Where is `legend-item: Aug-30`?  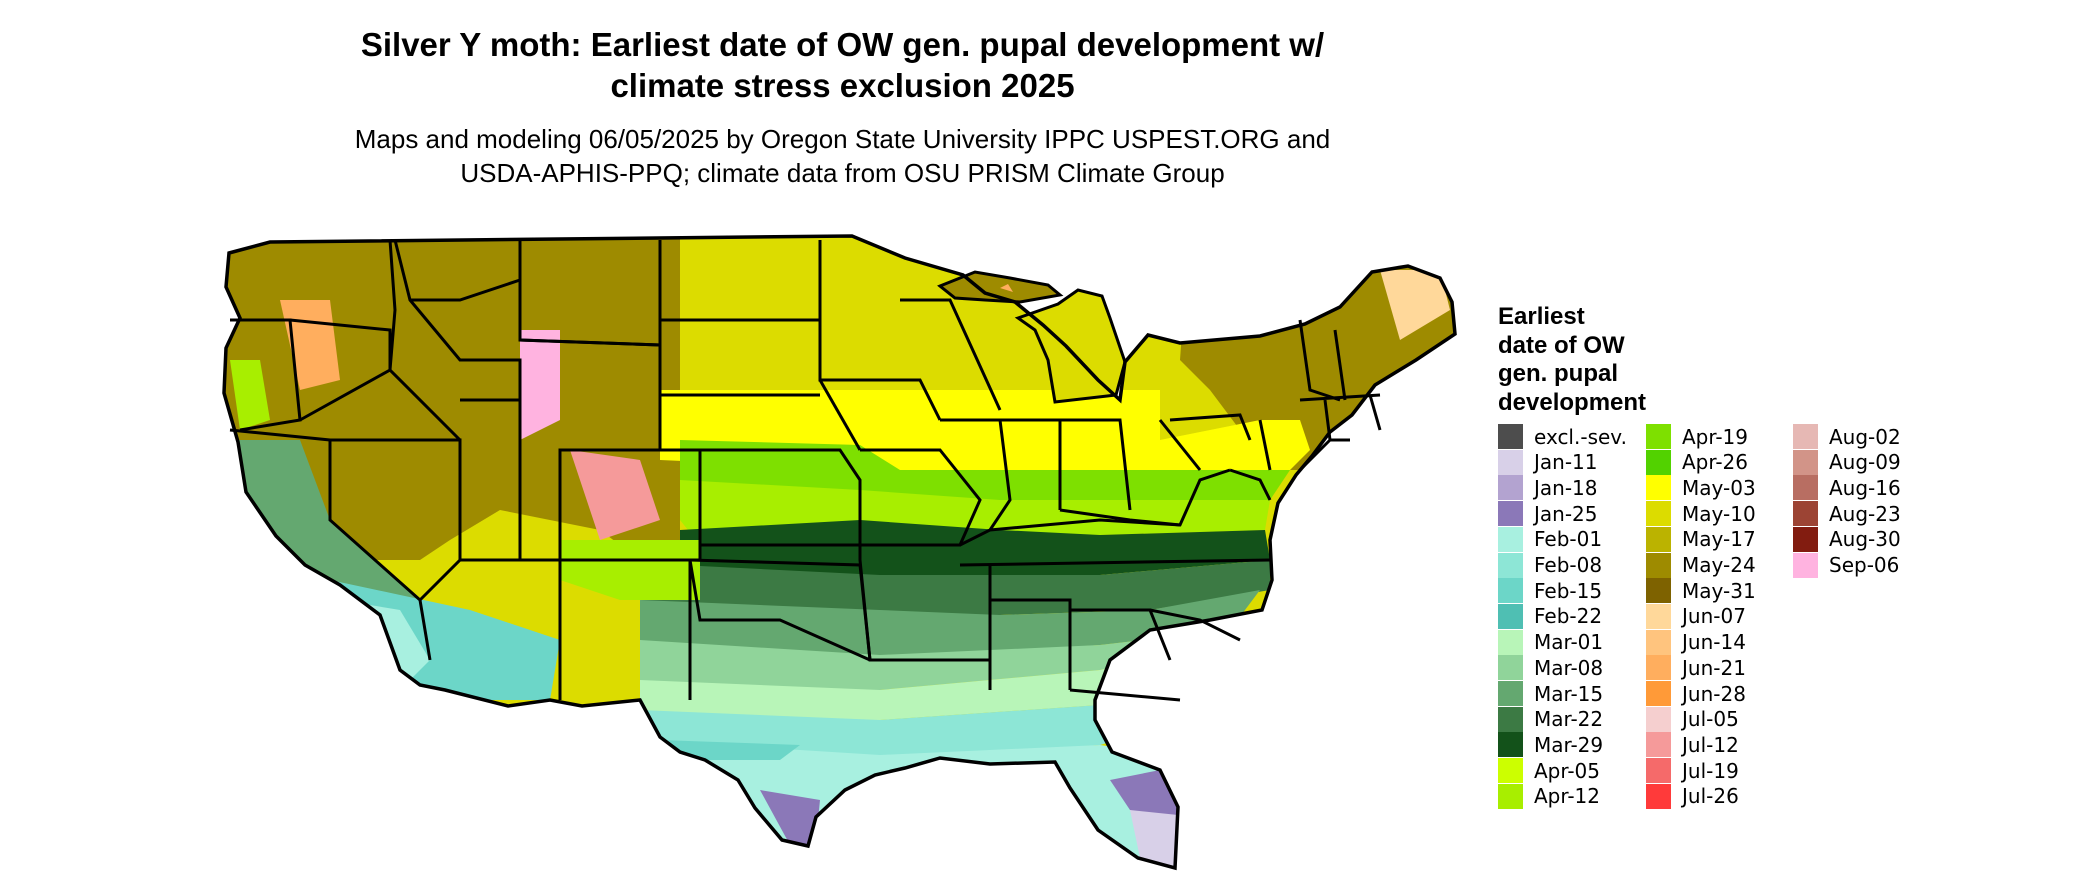
legend-item: Aug-30 is located at coordinates (1847, 539).